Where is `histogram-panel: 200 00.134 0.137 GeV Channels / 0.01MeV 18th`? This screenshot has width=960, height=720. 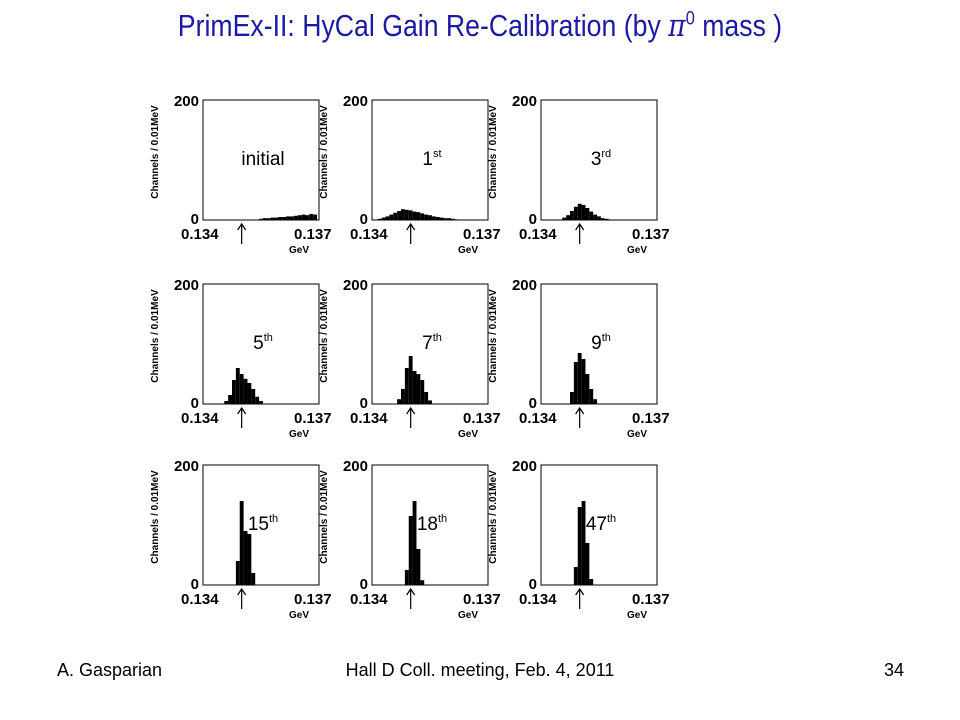
histogram-panel: 200 00.134 0.137 GeV Channels / 0.01MeV 18th is located at coordinates (410, 539).